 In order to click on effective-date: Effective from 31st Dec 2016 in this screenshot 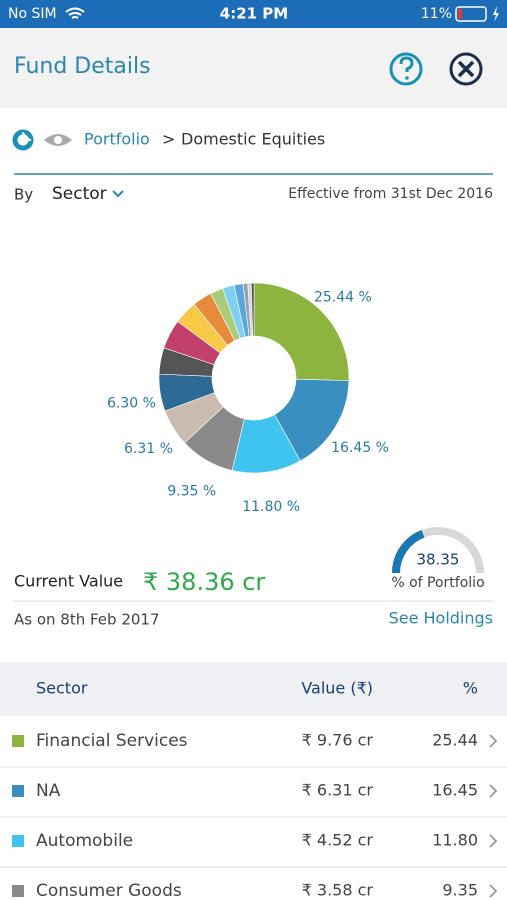, I will do `click(390, 194)`.